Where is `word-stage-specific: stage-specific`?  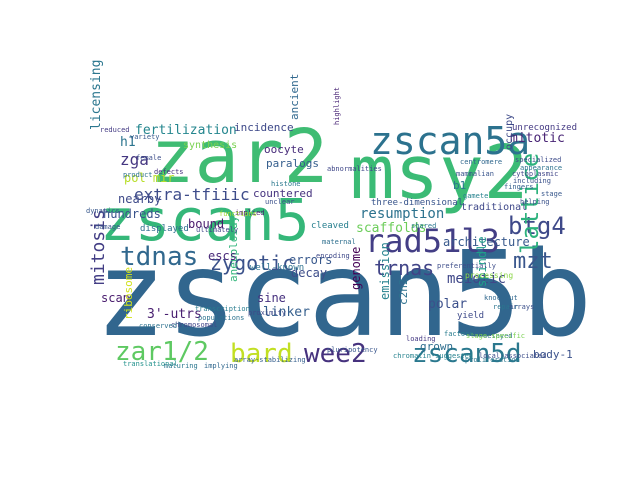
word-stage-specific: stage-specific is located at coordinates (495, 336).